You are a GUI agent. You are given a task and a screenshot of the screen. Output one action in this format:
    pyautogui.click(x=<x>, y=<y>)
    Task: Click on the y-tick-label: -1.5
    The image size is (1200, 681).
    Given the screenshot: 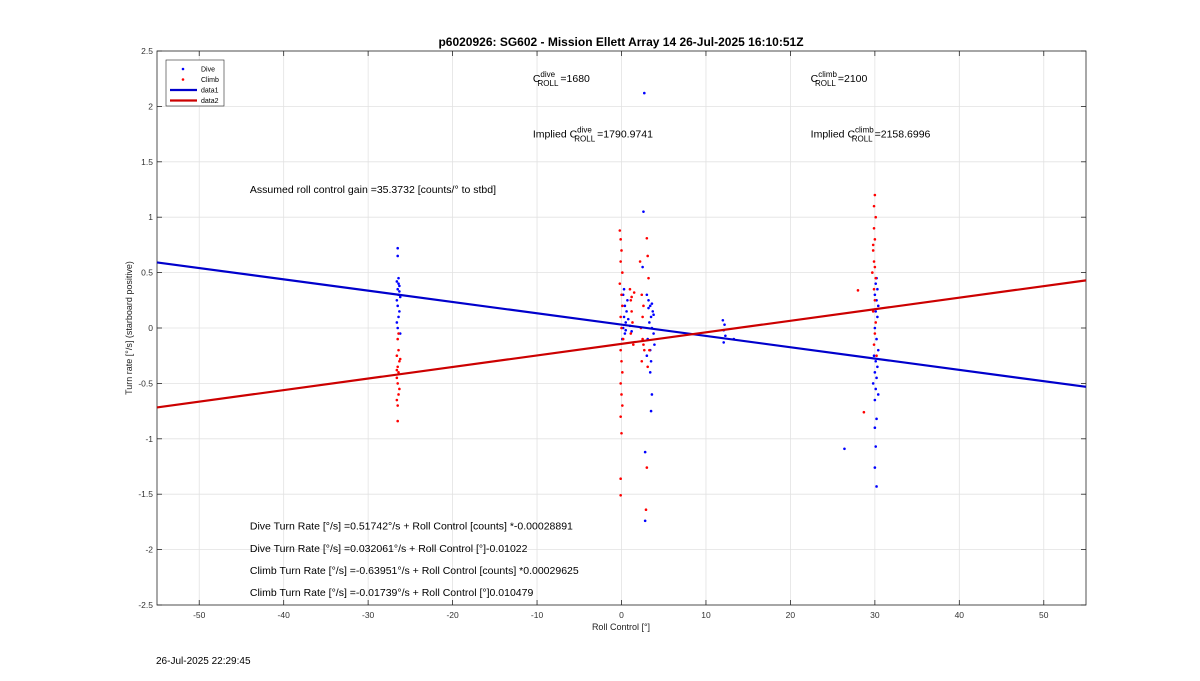 What is the action you would take?
    pyautogui.click(x=145, y=494)
    